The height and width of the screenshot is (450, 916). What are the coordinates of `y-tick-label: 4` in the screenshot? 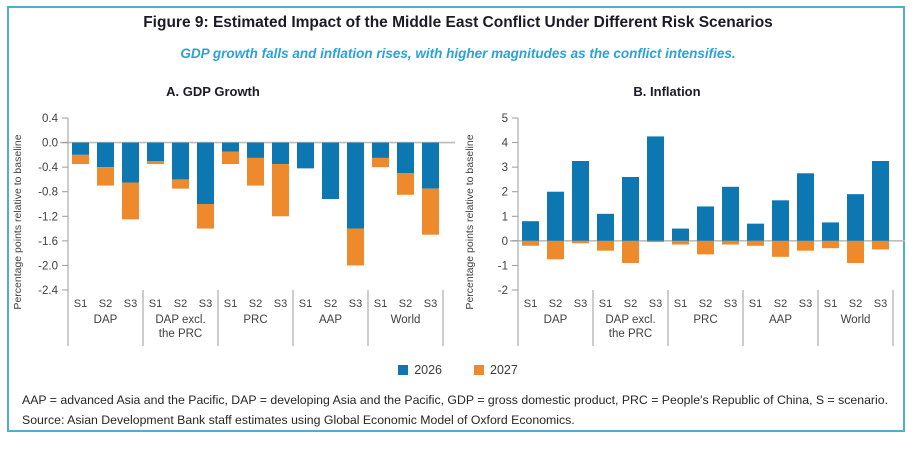 It's located at (505, 144).